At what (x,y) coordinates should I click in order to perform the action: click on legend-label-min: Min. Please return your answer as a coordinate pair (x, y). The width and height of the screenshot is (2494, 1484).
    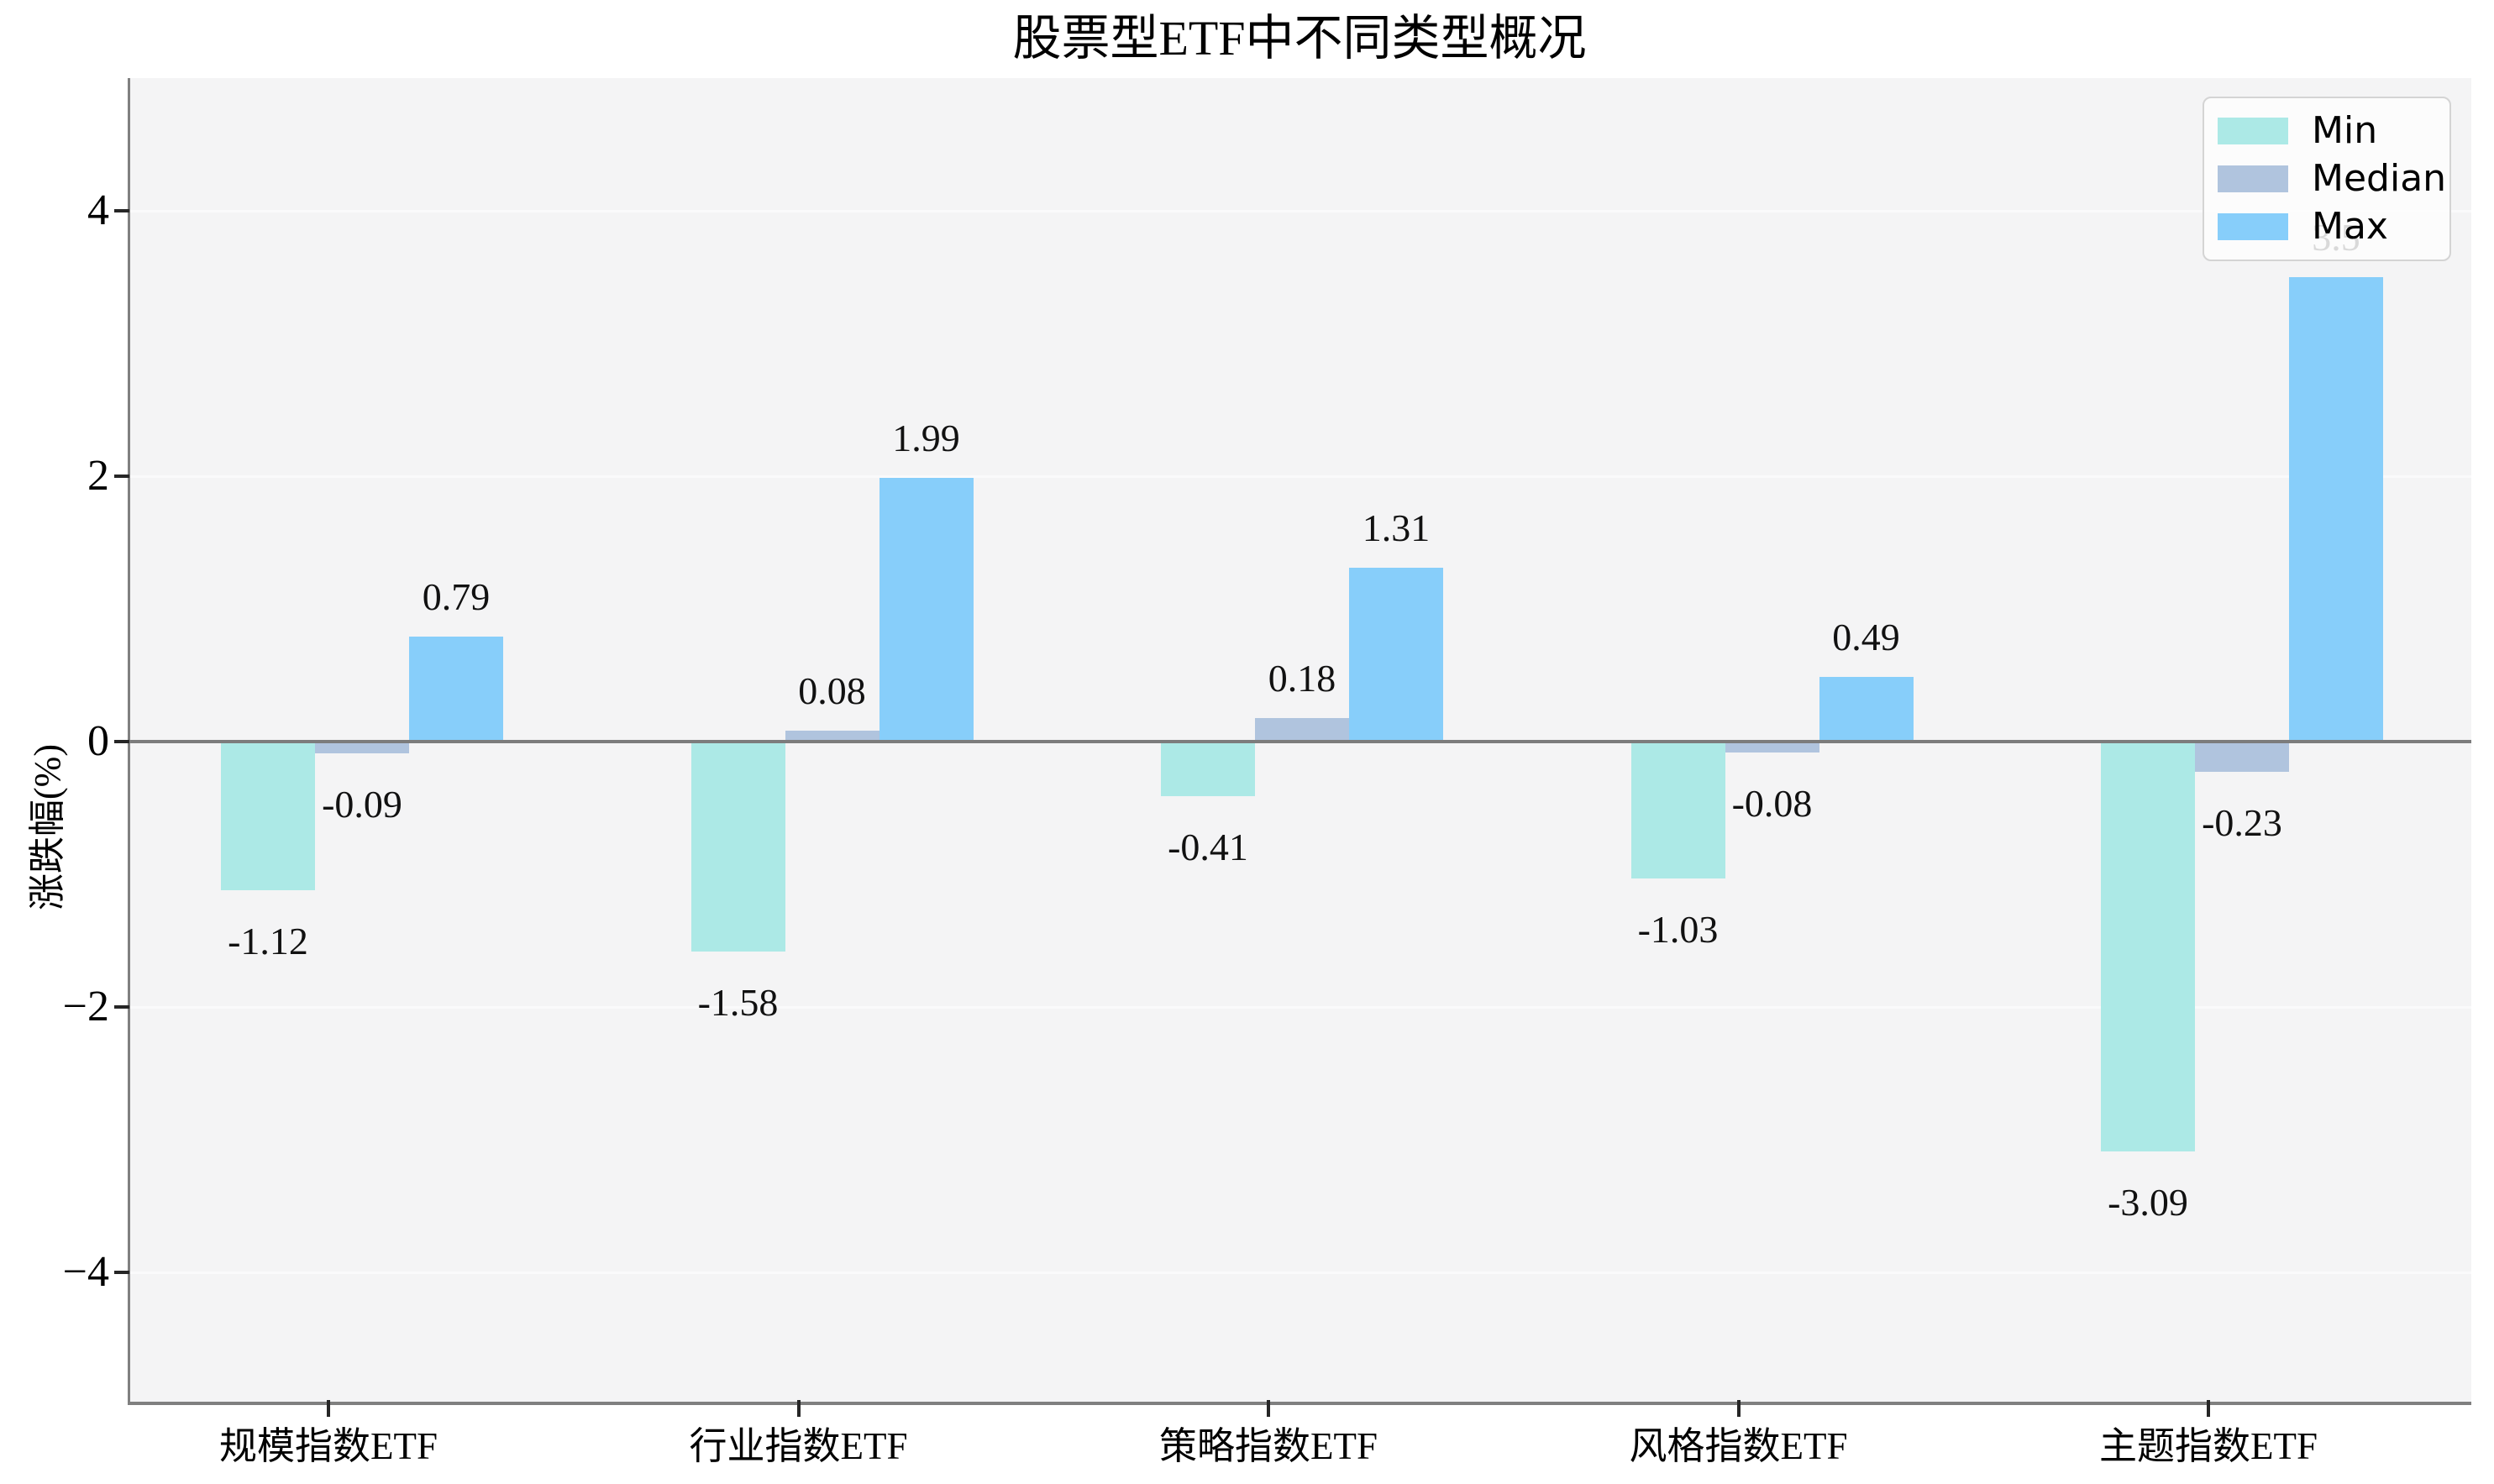
    Looking at the image, I should click on (2345, 131).